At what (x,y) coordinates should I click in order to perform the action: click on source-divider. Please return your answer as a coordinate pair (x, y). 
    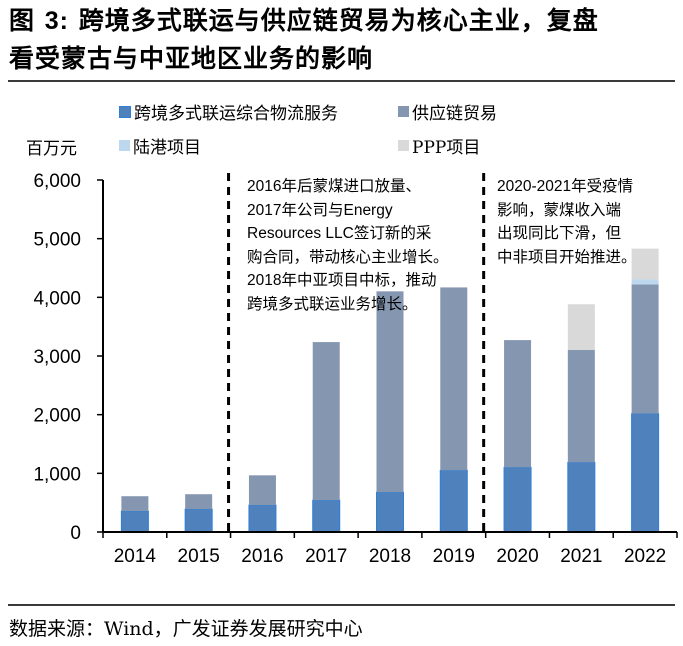
    Looking at the image, I should click on (341, 605).